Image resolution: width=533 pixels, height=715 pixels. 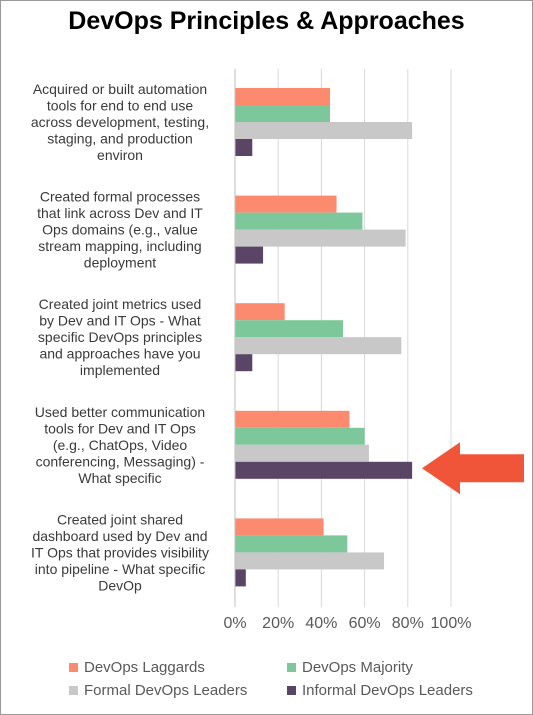 What do you see at coordinates (234, 623) in the screenshot?
I see `x-tick-label: 0%` at bounding box center [234, 623].